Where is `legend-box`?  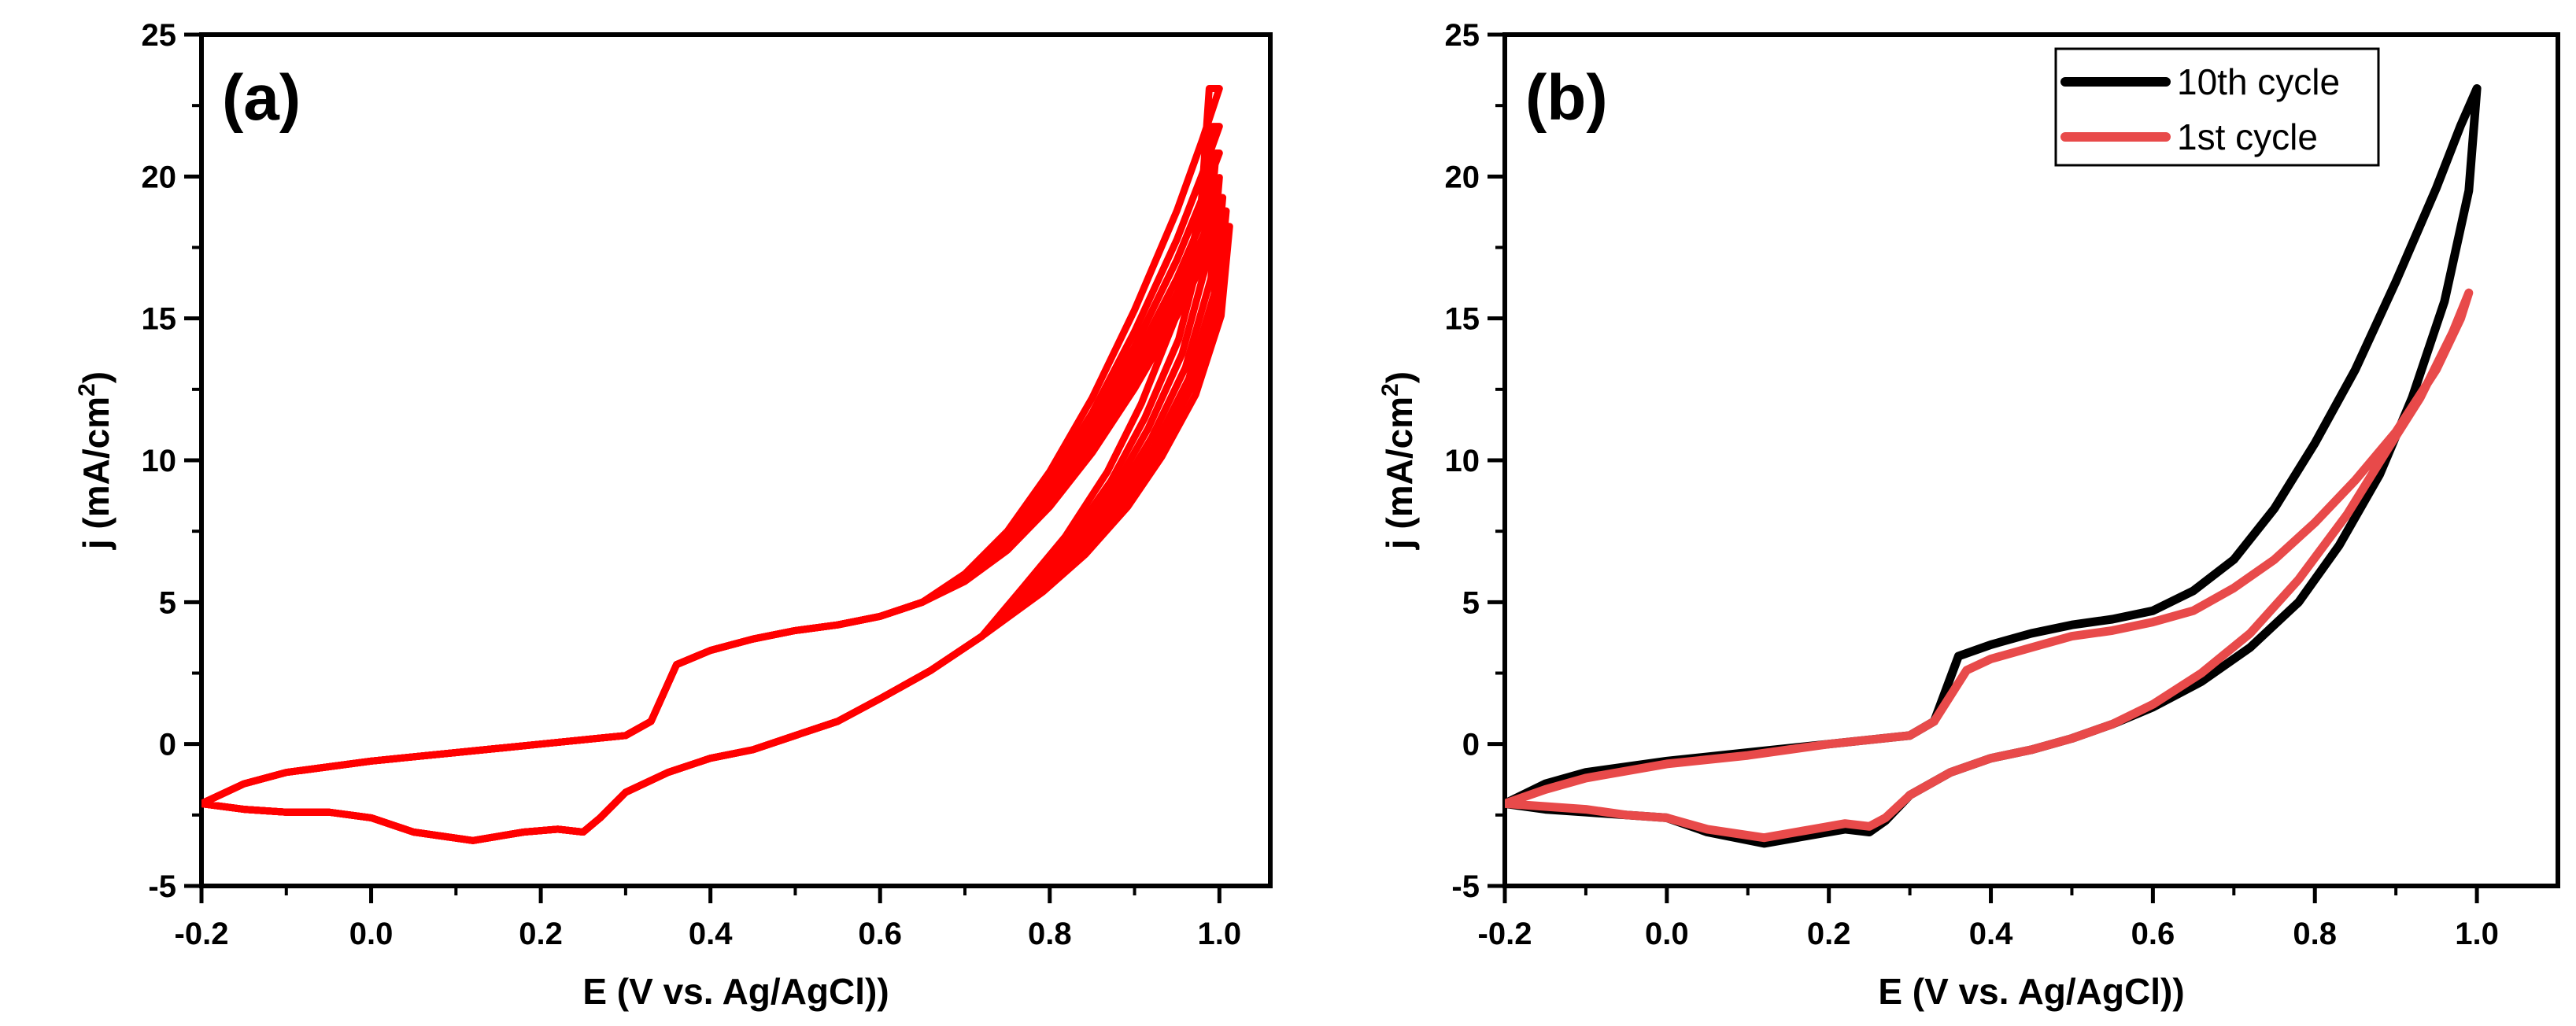
legend-box is located at coordinates (2217, 107).